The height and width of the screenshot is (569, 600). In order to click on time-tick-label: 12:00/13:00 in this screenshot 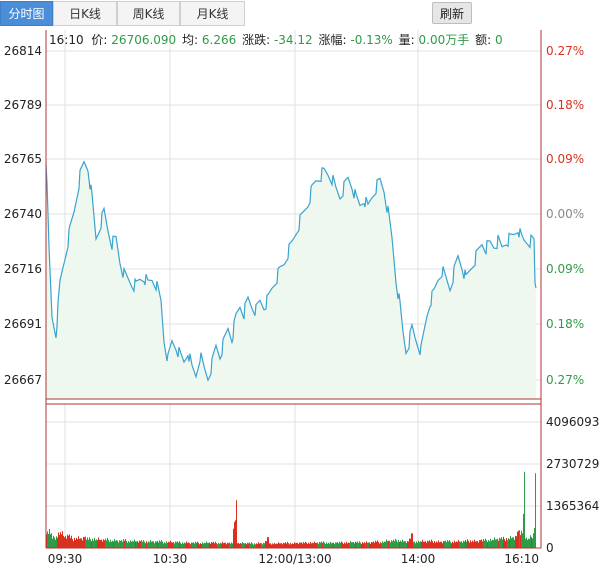, I will do `click(294, 559)`.